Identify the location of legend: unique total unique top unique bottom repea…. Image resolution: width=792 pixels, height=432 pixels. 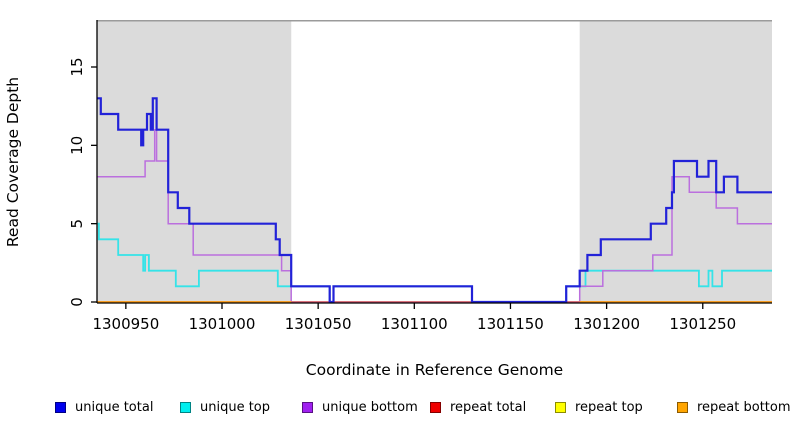
(396, 409).